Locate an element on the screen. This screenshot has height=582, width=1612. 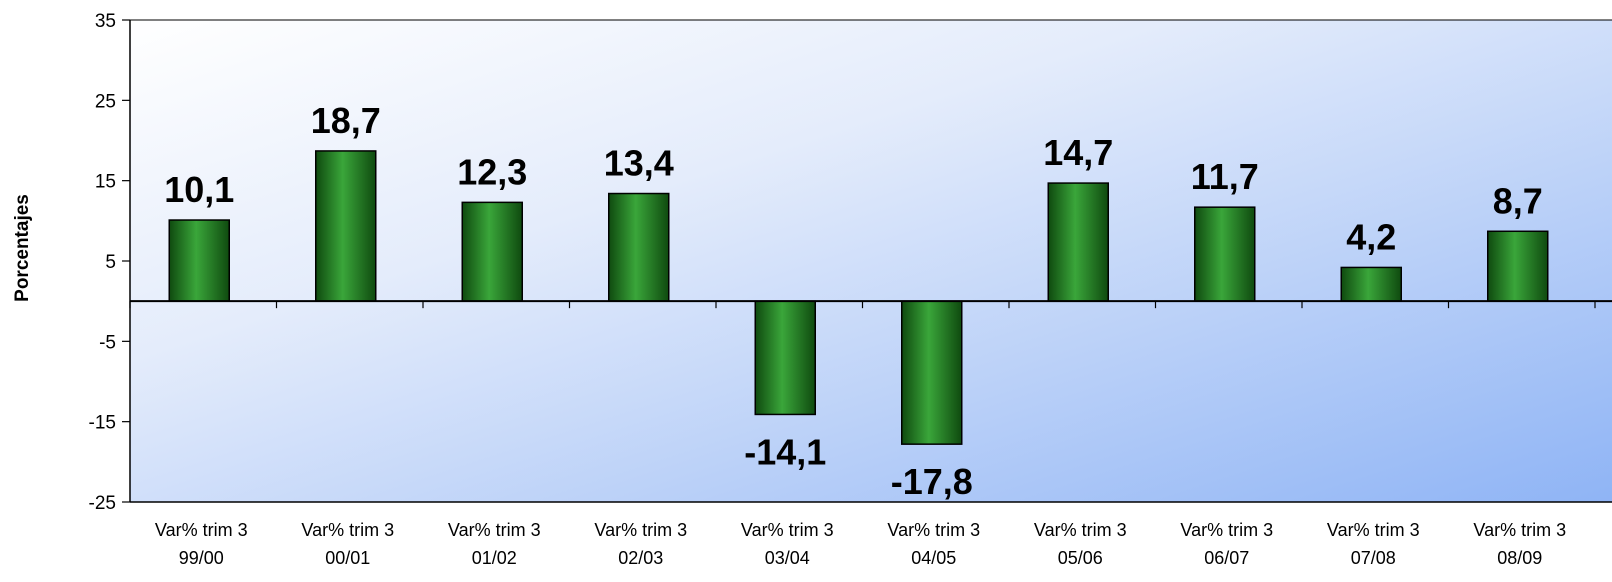
x-tick-label: Var% trim 3 05/06 is located at coordinates (1080, 544).